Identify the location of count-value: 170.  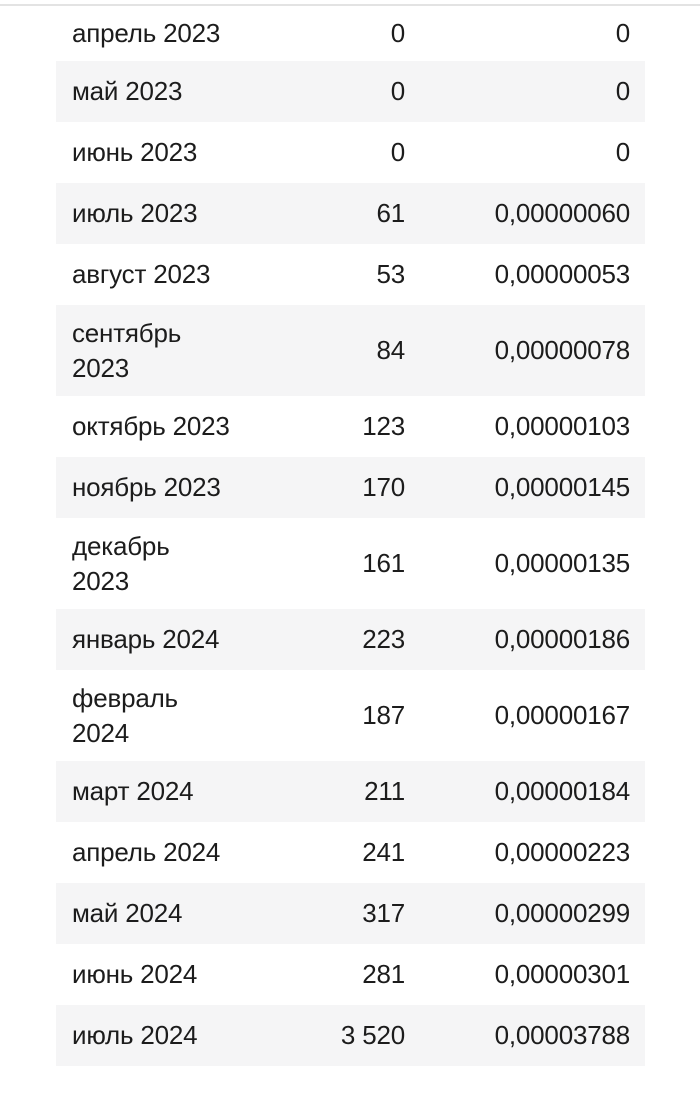
(383, 487).